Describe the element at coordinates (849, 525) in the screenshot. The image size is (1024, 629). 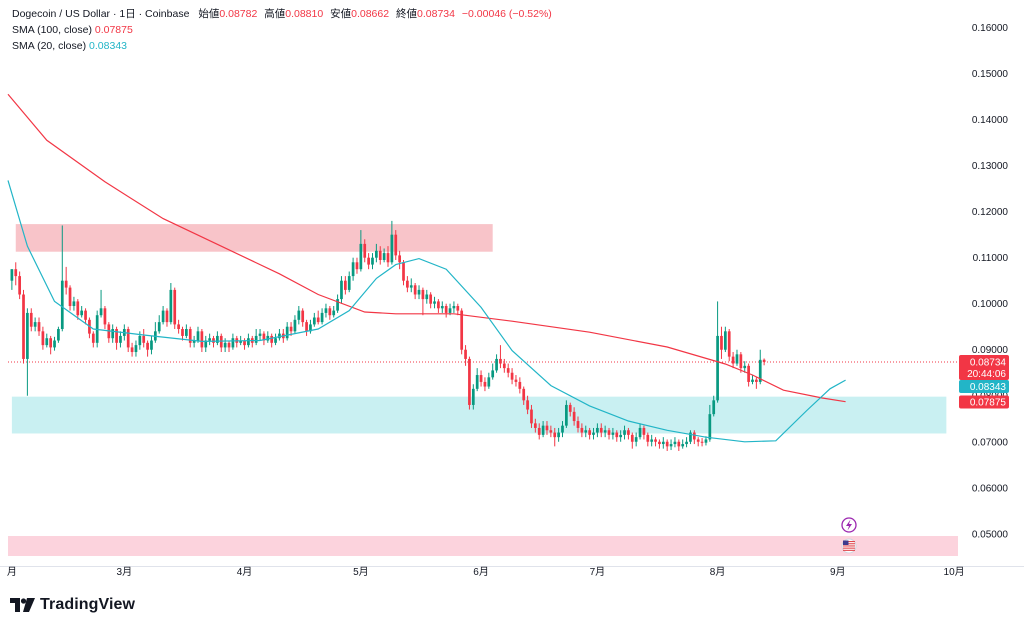
I see `lightning-event-icon` at that location.